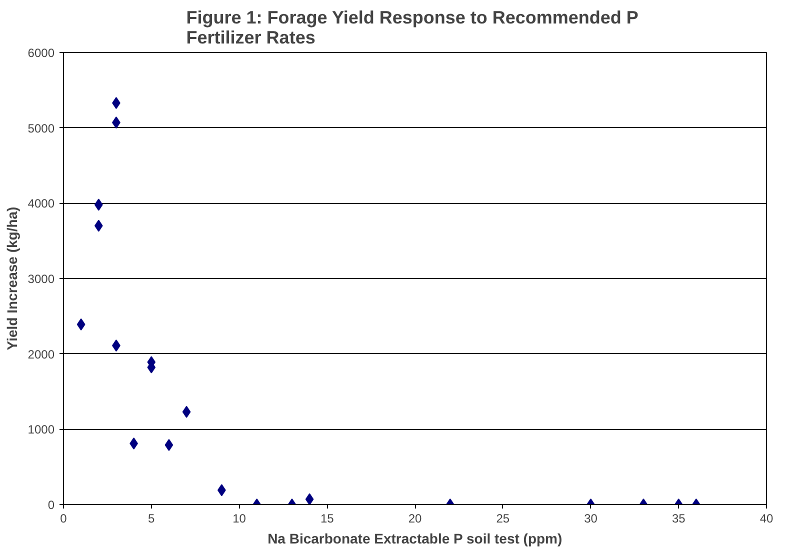  Describe the element at coordinates (12, 278) in the screenshot. I see `y-axis-title: Yield Increase (kg/ha)` at that location.